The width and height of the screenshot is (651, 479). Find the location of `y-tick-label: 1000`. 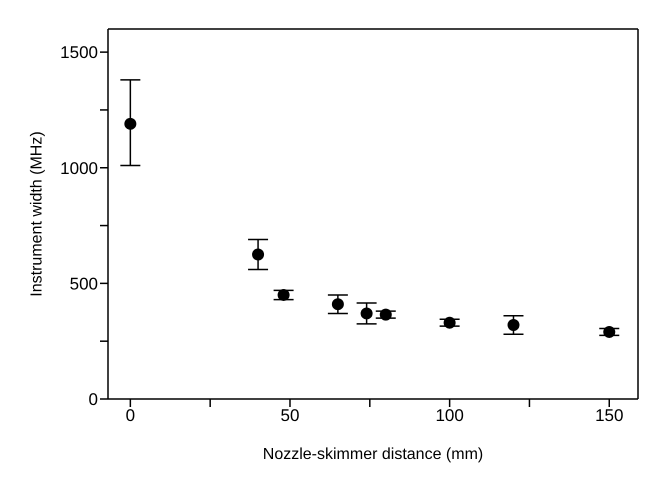

y-tick-label: 1000 is located at coordinates (79, 168).